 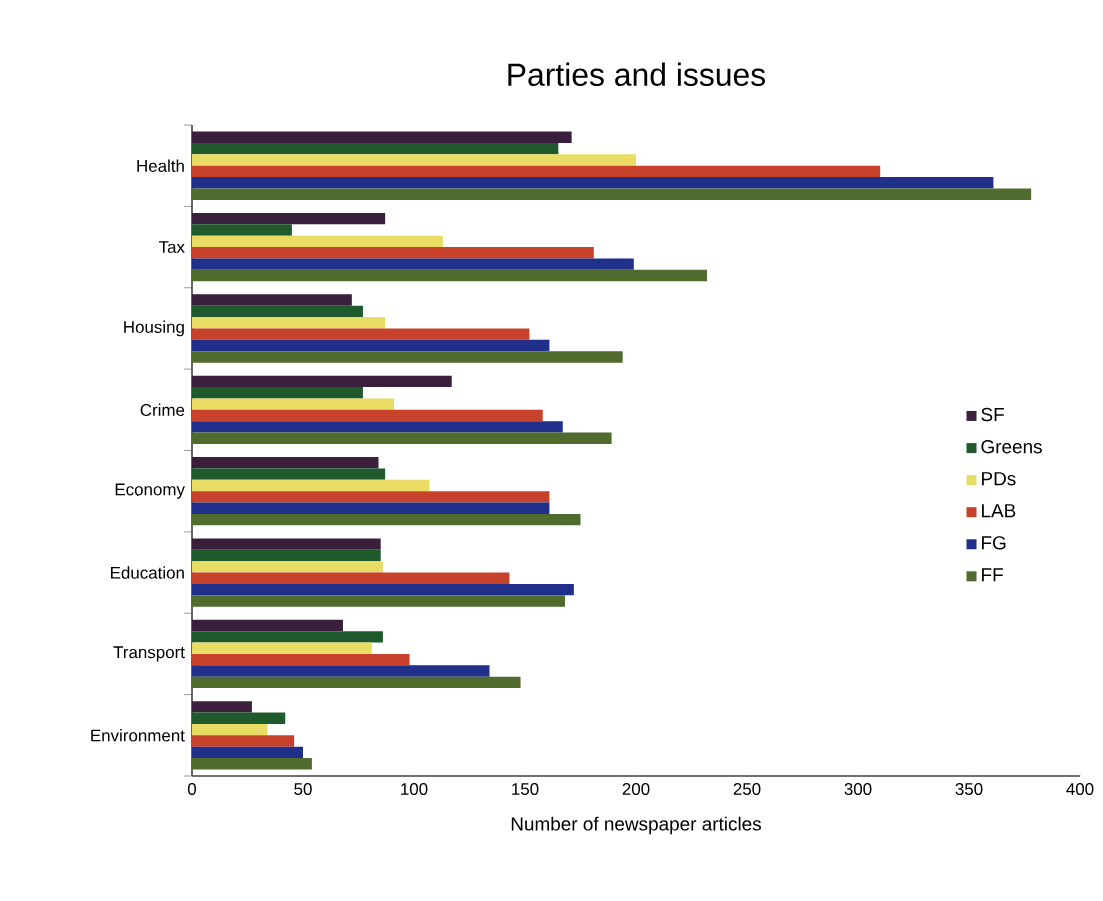 I want to click on x-tick-label: 350, so click(x=969, y=789).